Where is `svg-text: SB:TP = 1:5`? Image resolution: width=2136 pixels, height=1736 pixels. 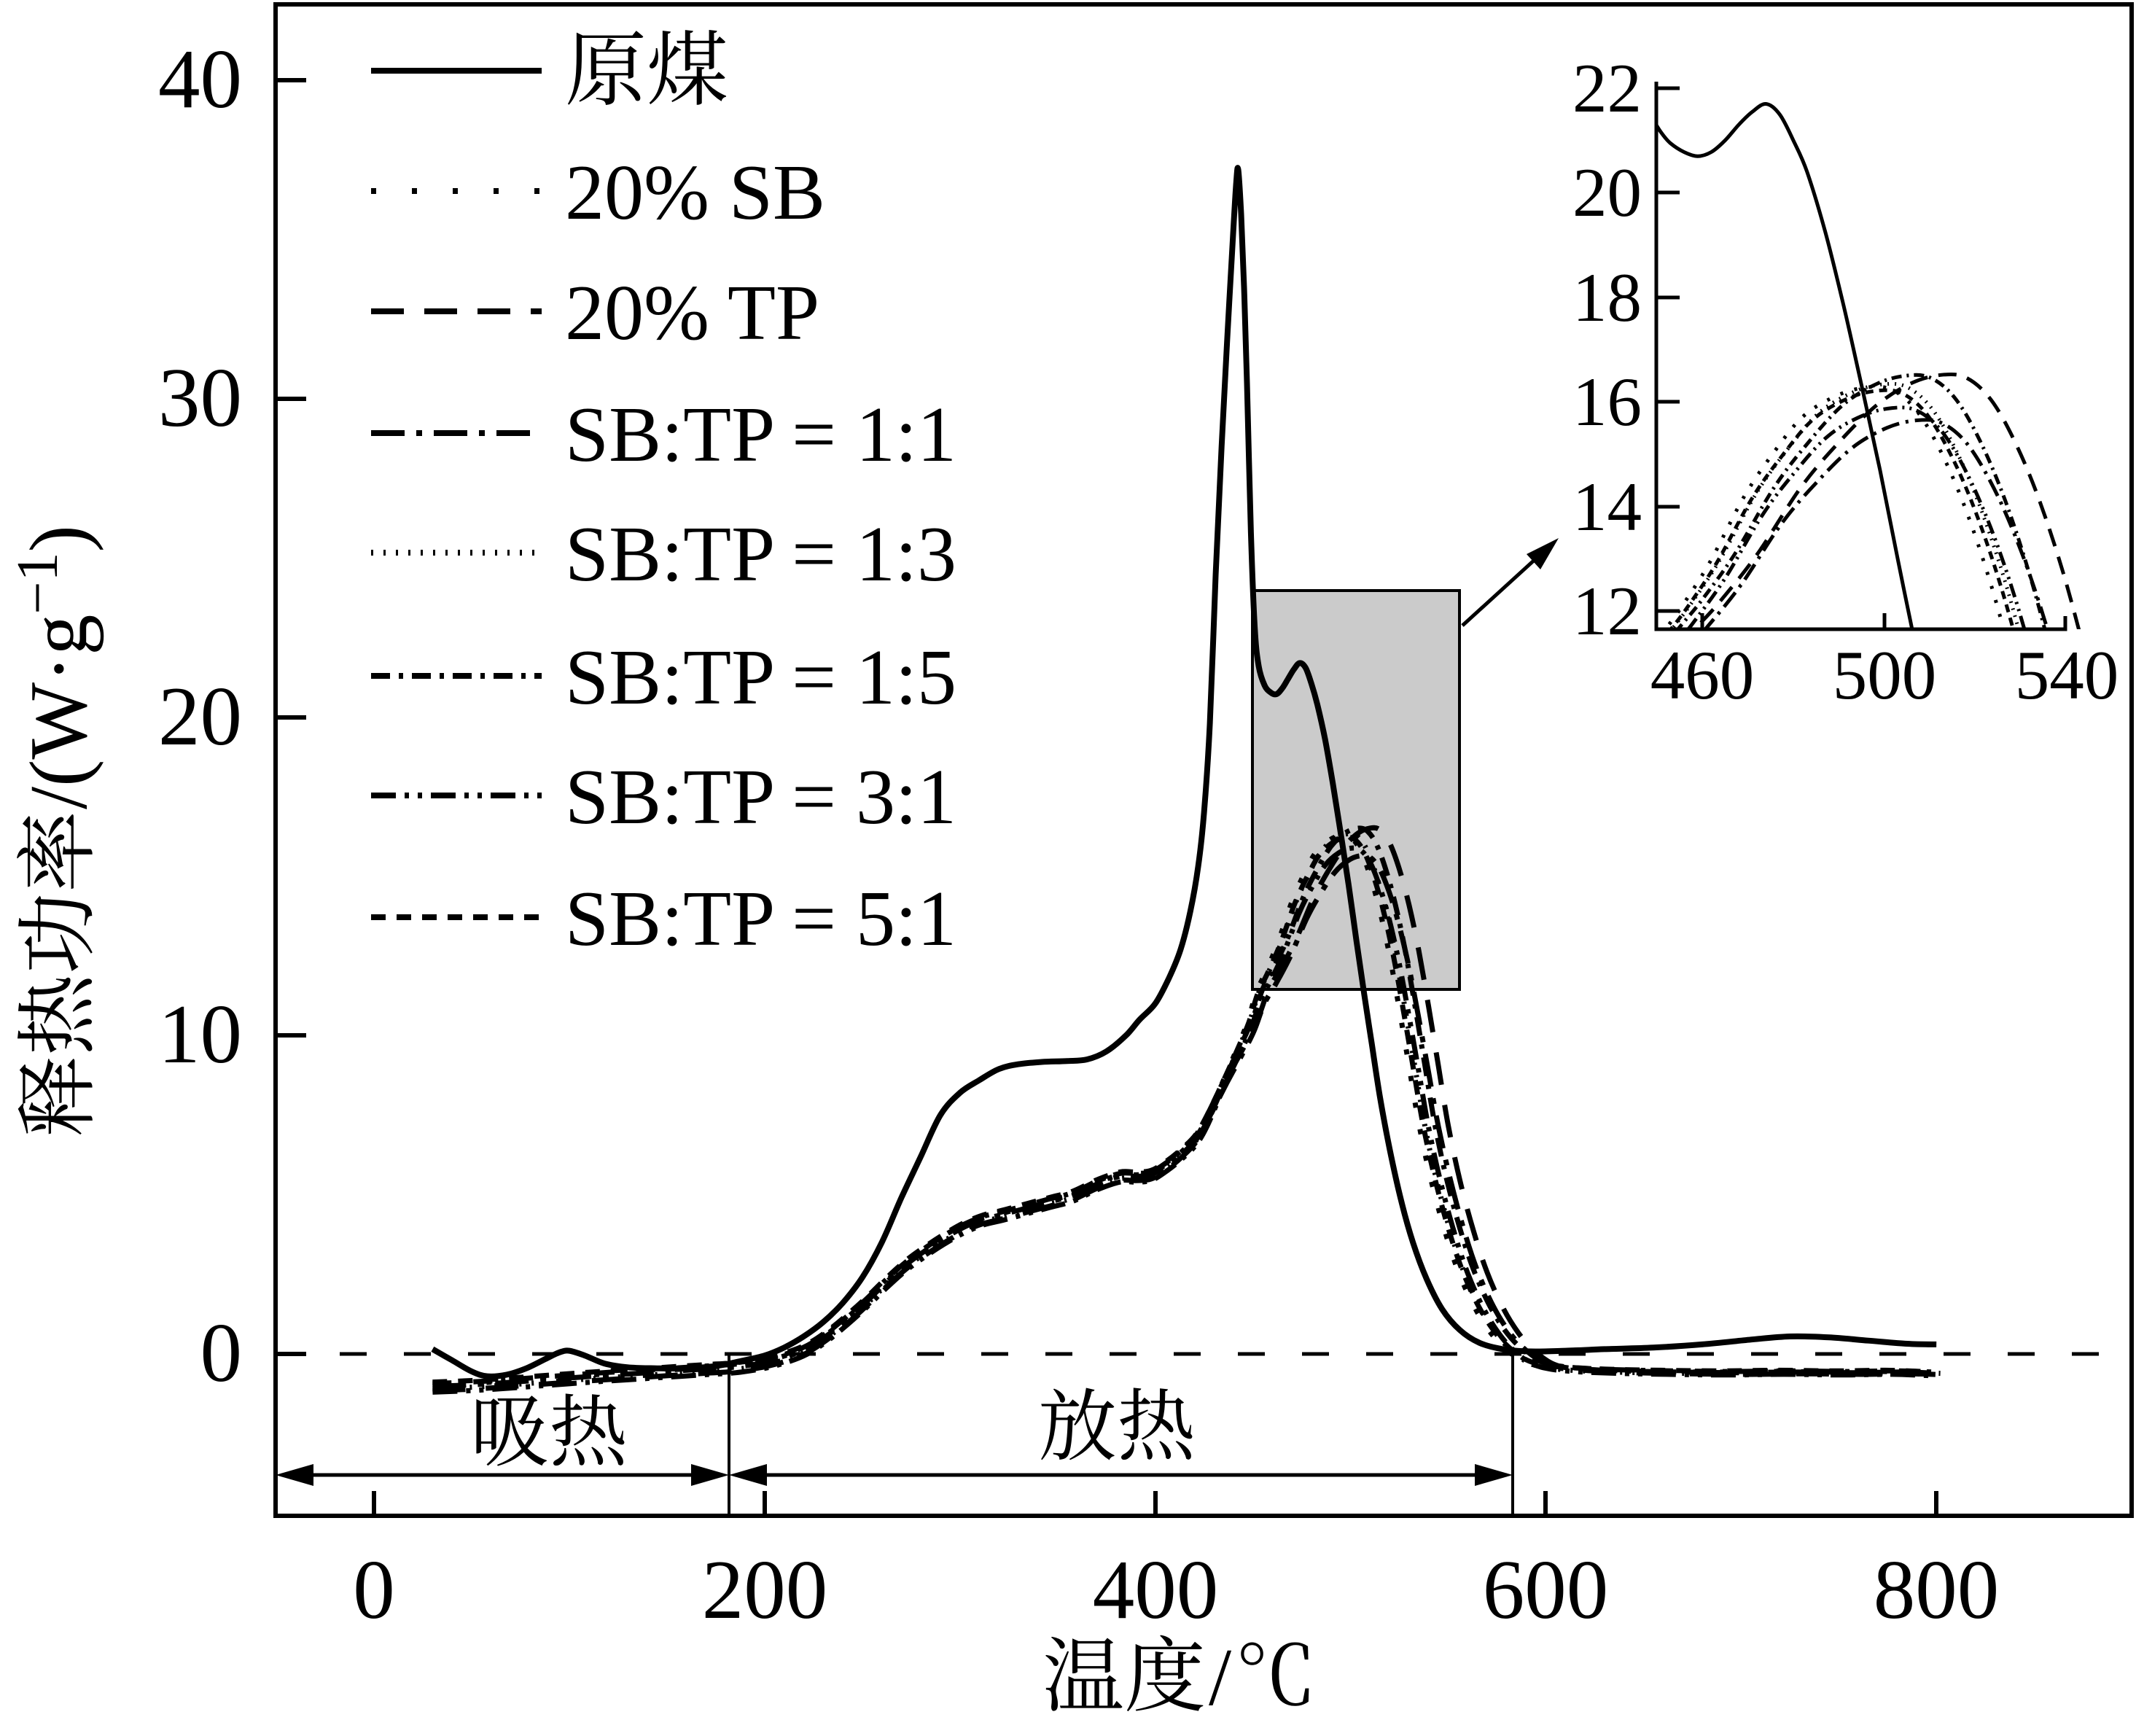
svg-text: SB:TP = 1:5 is located at coordinates (761, 677).